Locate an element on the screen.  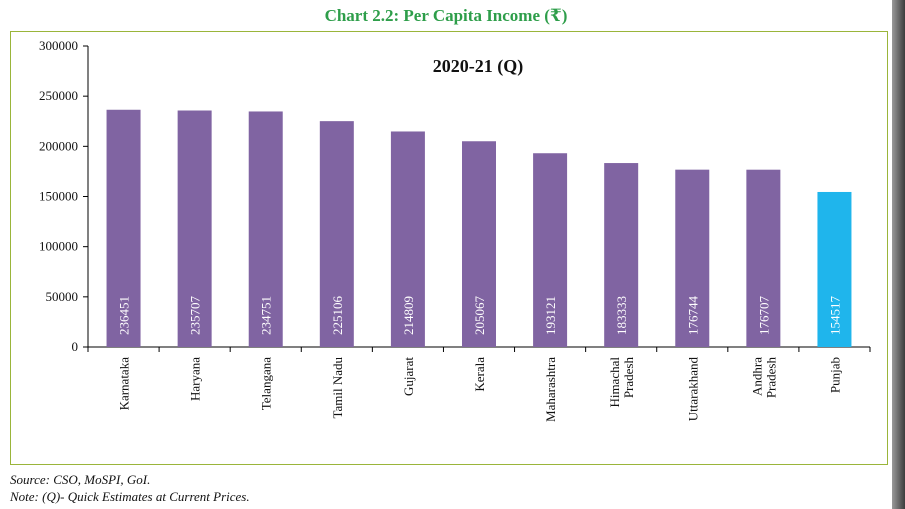
bar-value-label: 214809 is located at coordinates (408, 315).